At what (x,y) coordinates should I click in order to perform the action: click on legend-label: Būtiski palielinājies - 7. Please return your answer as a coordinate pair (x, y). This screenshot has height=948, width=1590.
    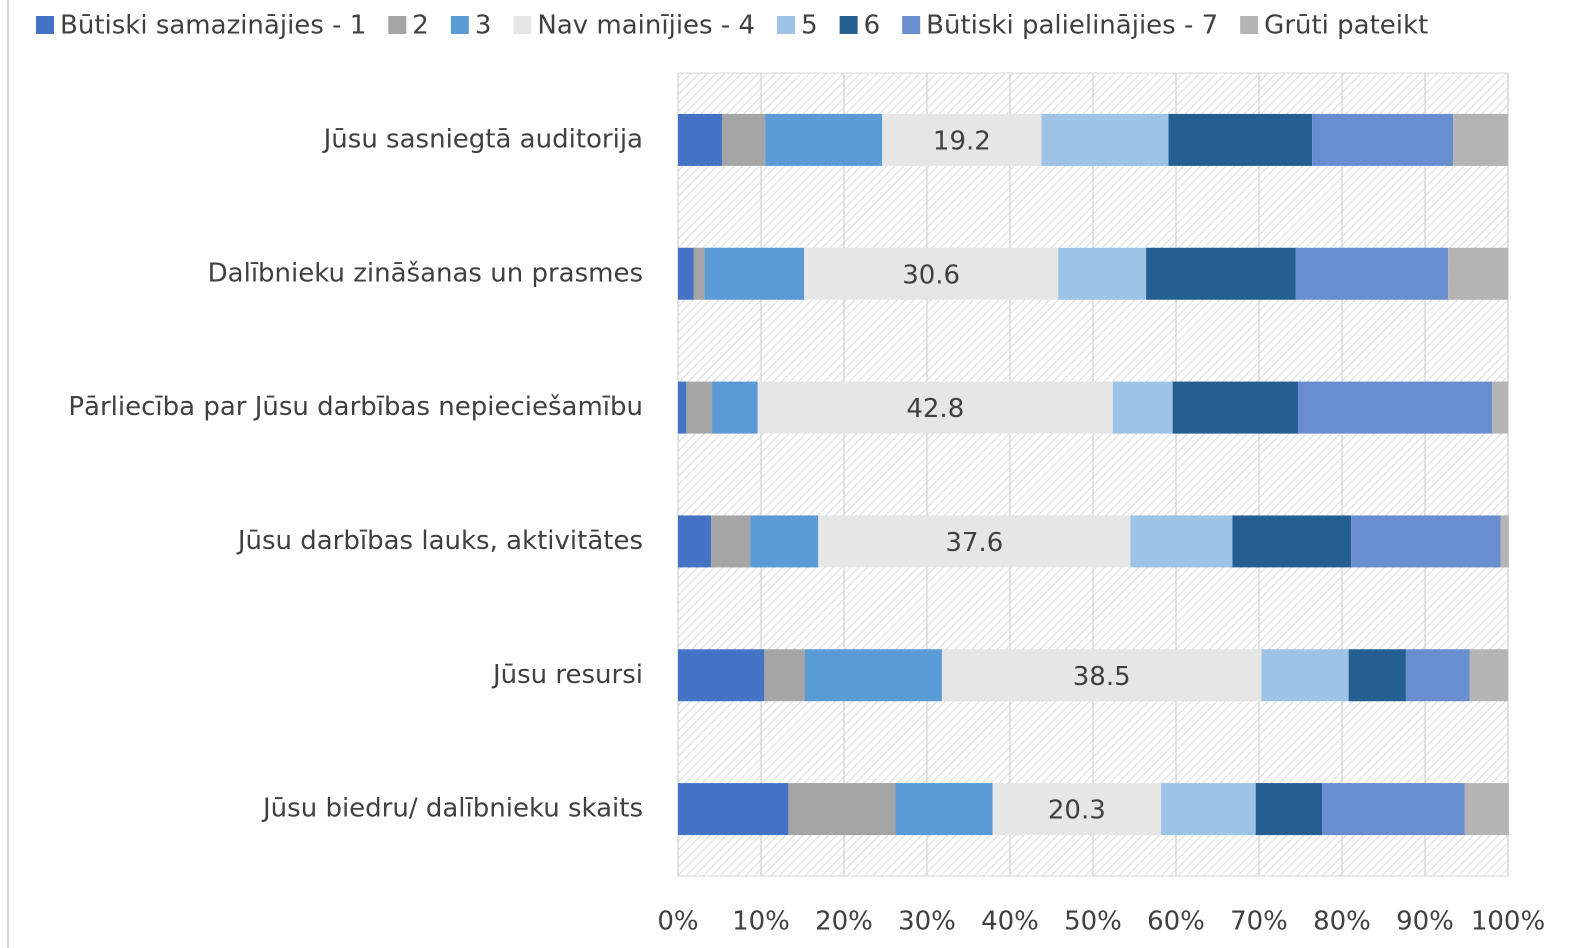
    Looking at the image, I should click on (1072, 26).